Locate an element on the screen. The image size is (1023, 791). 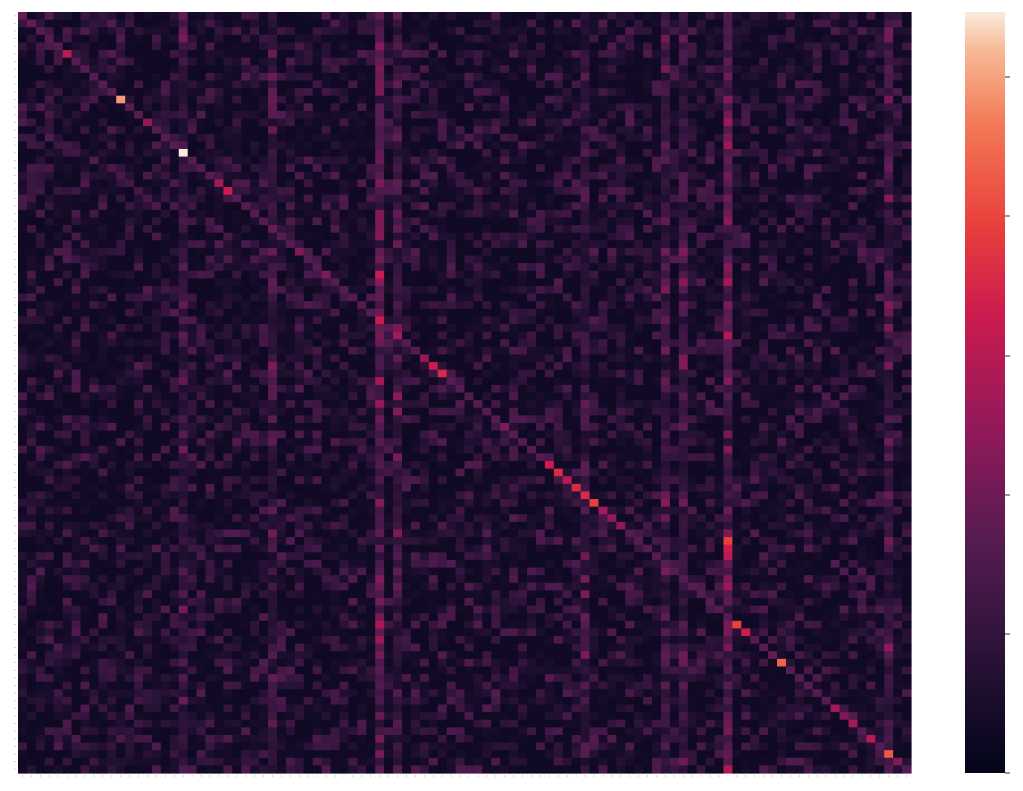
heatmap-cell-r43-c38 is located at coordinates (362, 343).